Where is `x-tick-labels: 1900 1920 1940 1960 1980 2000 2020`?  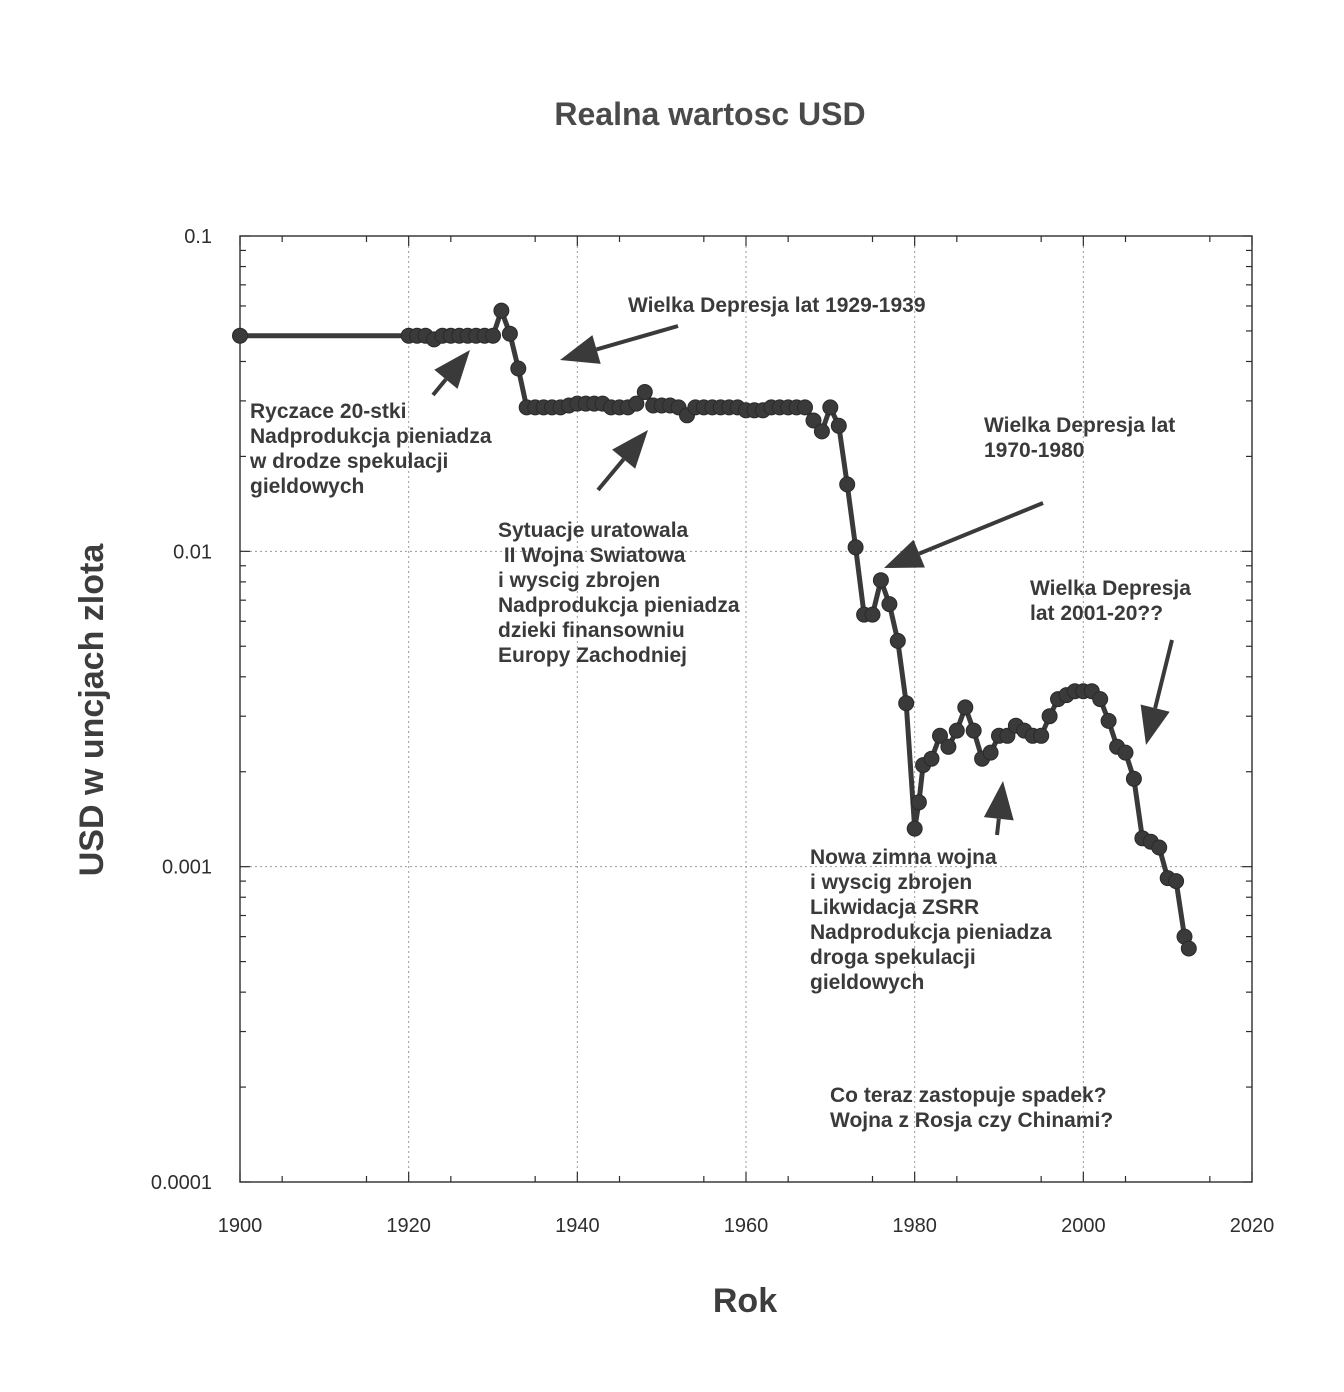
x-tick-labels: 1900 1920 1940 1960 1980 2000 2020 is located at coordinates (746, 1226).